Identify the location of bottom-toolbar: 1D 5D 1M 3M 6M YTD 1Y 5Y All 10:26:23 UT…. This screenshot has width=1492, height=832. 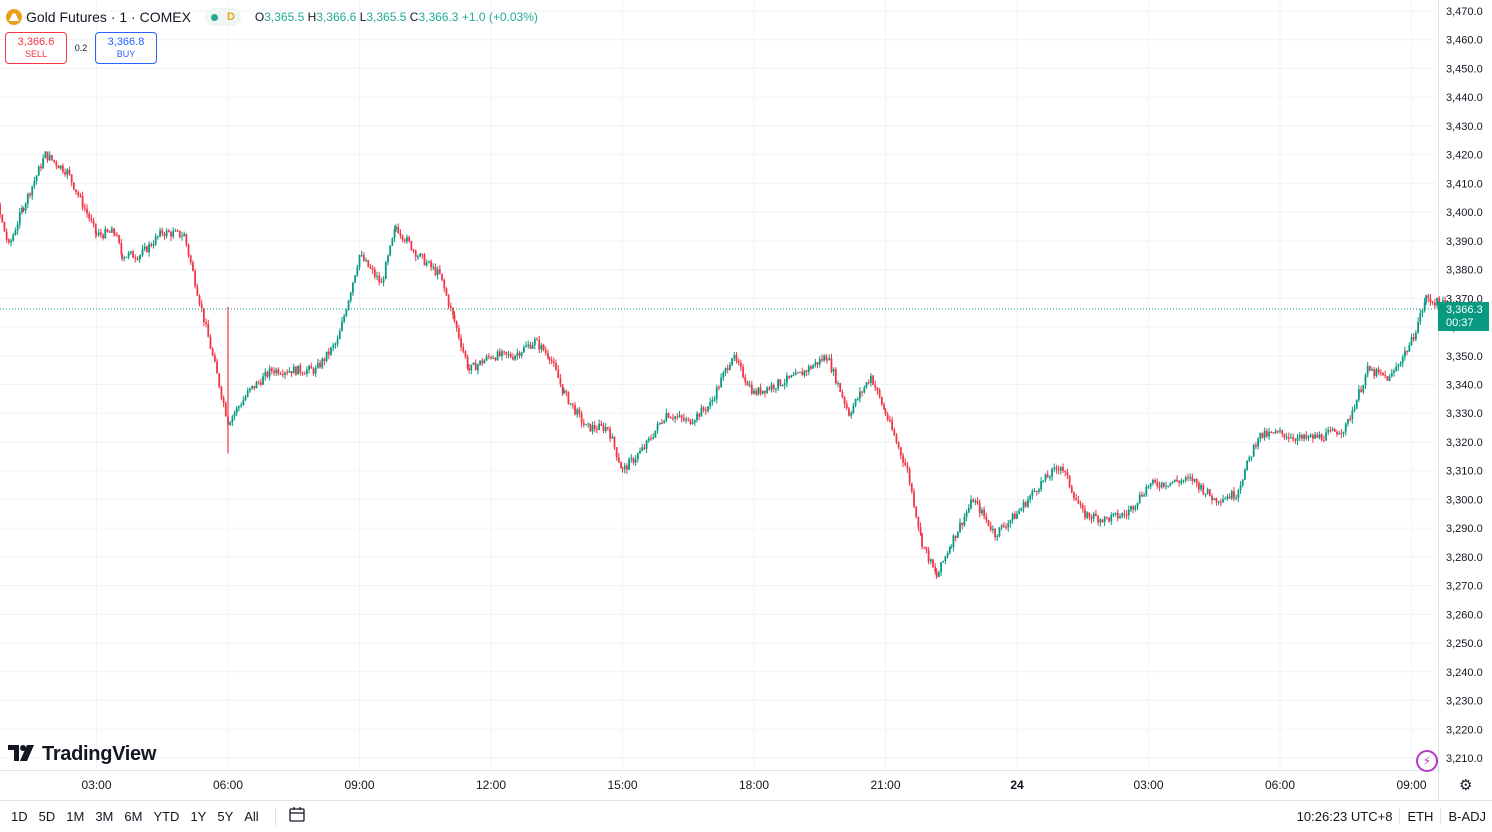
(746, 816).